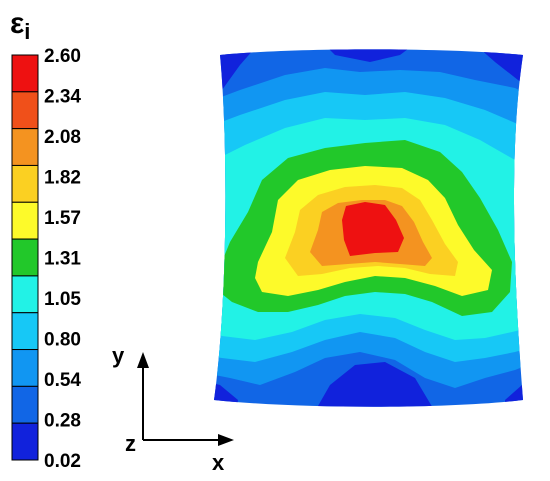 Image resolution: width=550 pixels, height=481 pixels. I want to click on legend-tick-label: 2.08, so click(62, 137).